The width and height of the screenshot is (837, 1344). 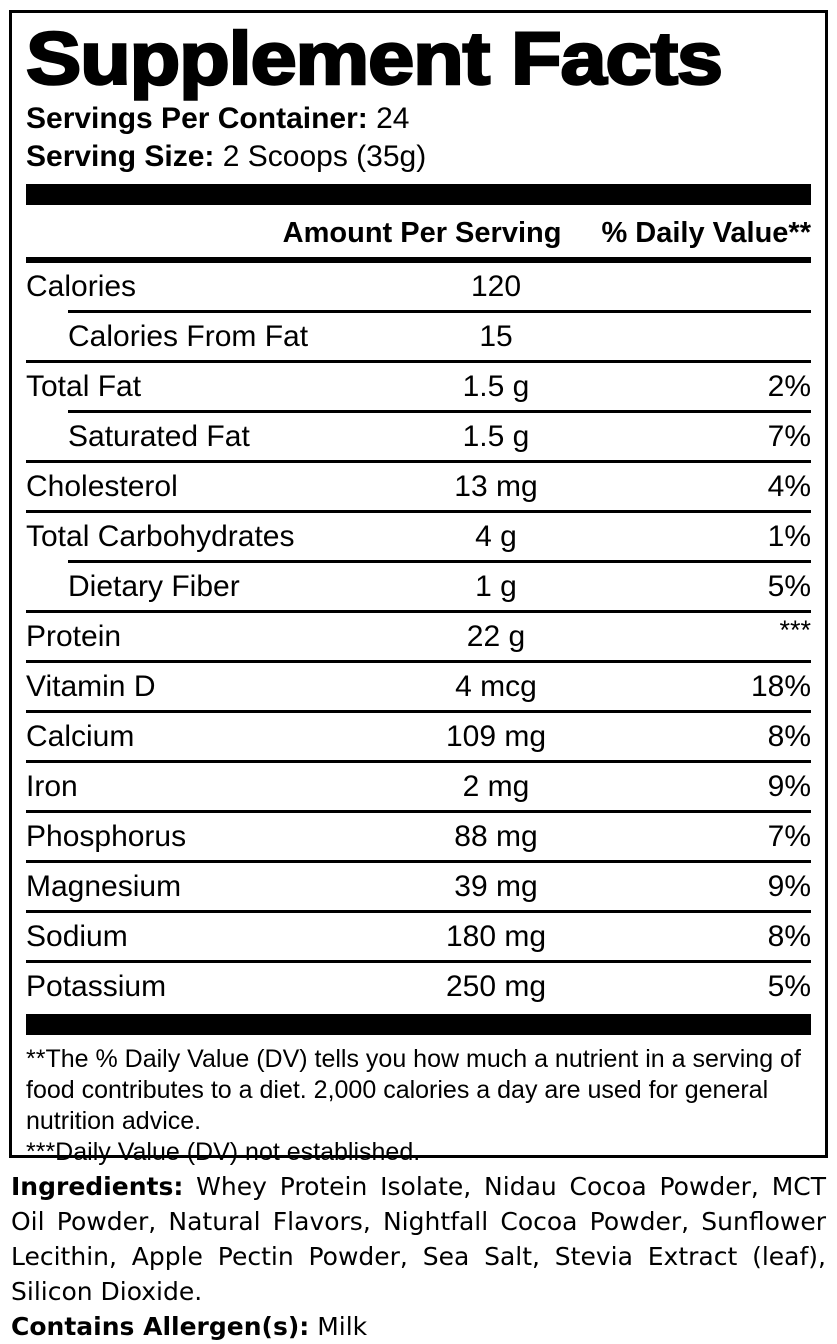 I want to click on nutrient-amount: 250 mg, so click(x=496, y=986).